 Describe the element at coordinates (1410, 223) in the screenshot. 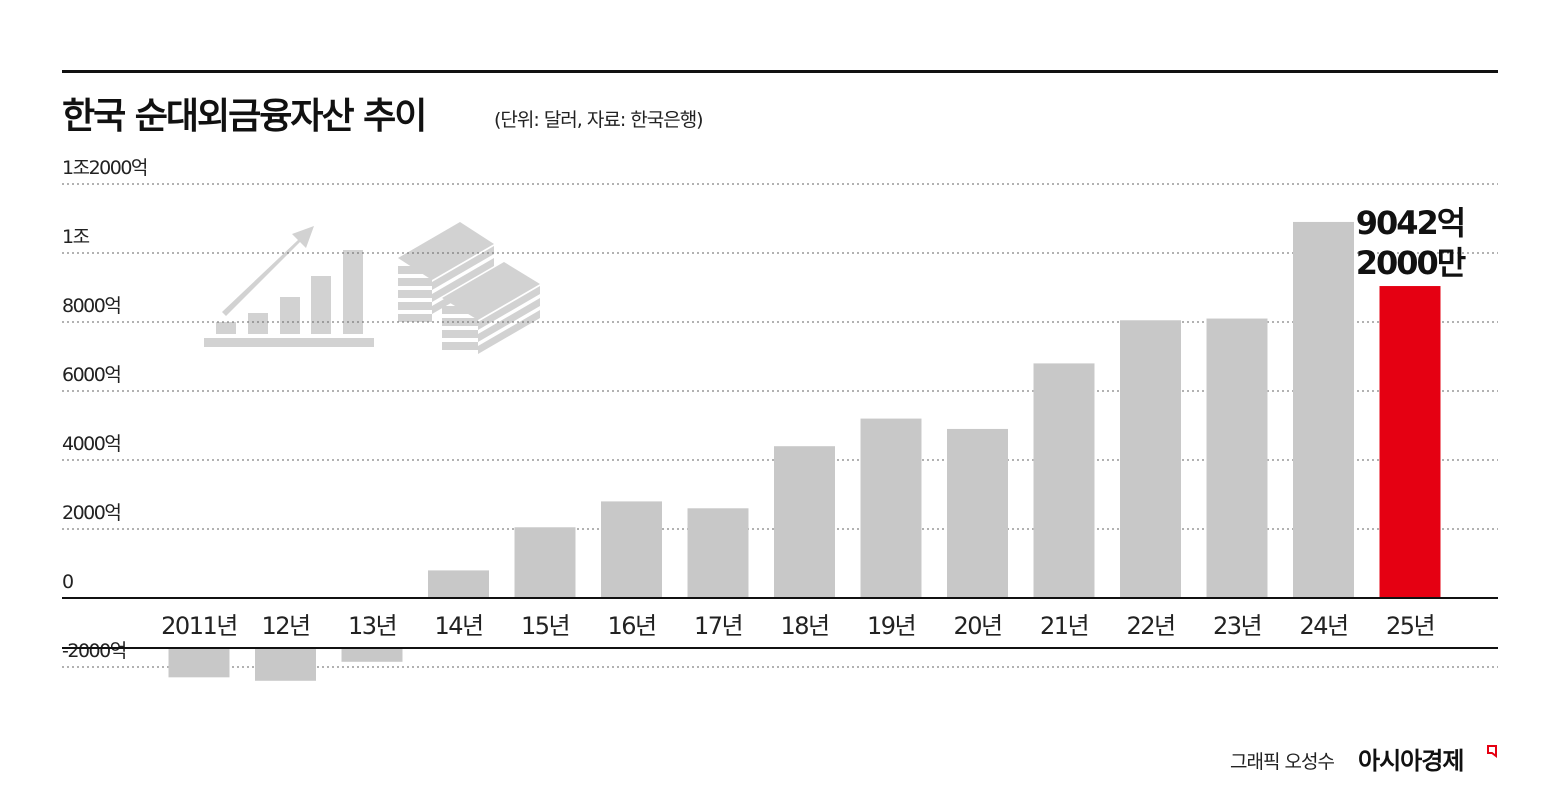

I see `highlight-value-label: 9042억` at that location.